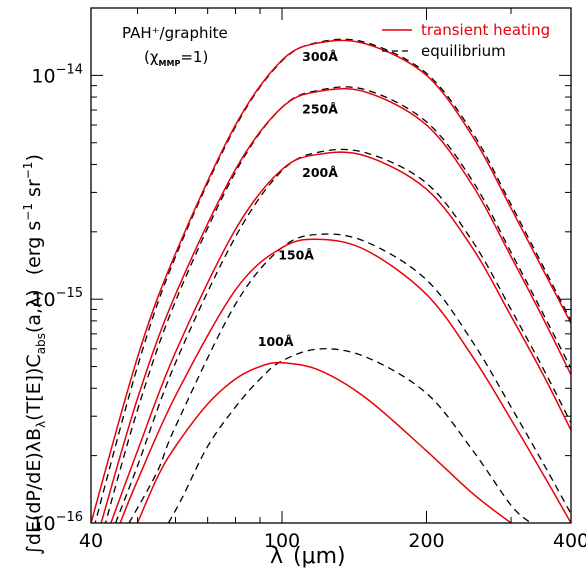 This screenshot has height=573, width=586. What do you see at coordinates (296, 255) in the screenshot?
I see `size-label: 150Å` at bounding box center [296, 255].